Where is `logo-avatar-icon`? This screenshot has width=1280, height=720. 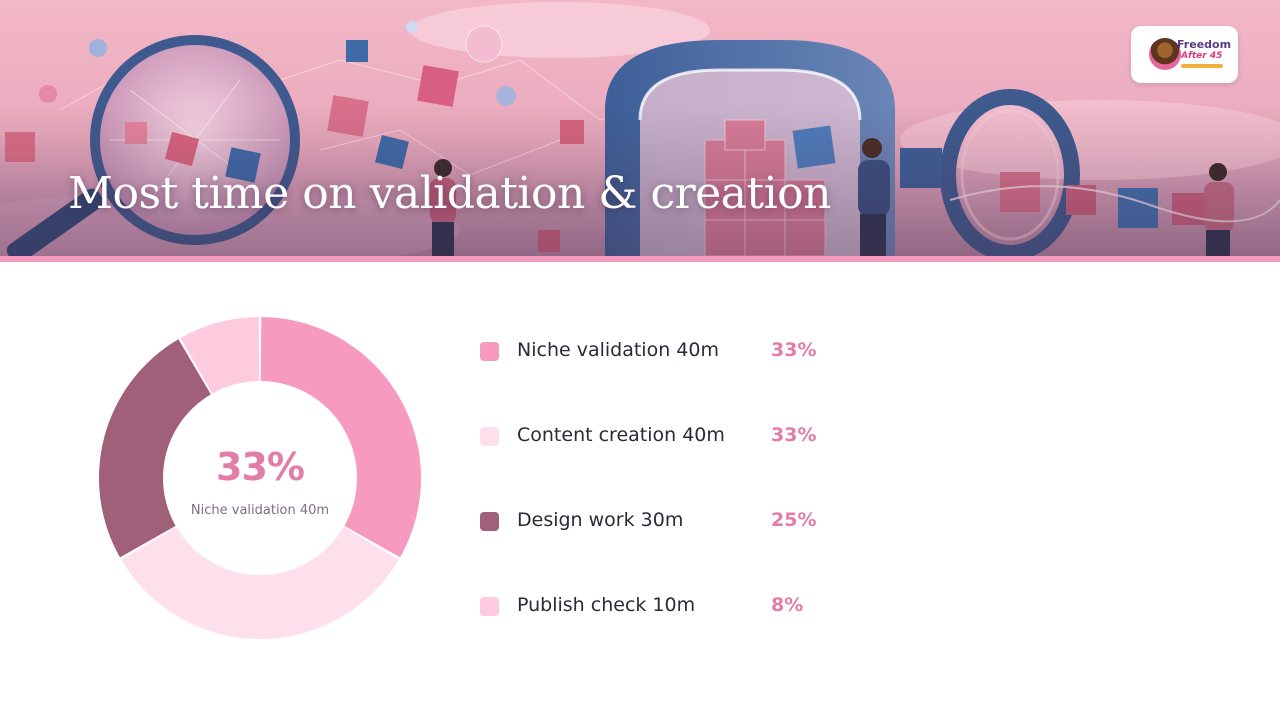
logo-avatar-icon is located at coordinates (1165, 54).